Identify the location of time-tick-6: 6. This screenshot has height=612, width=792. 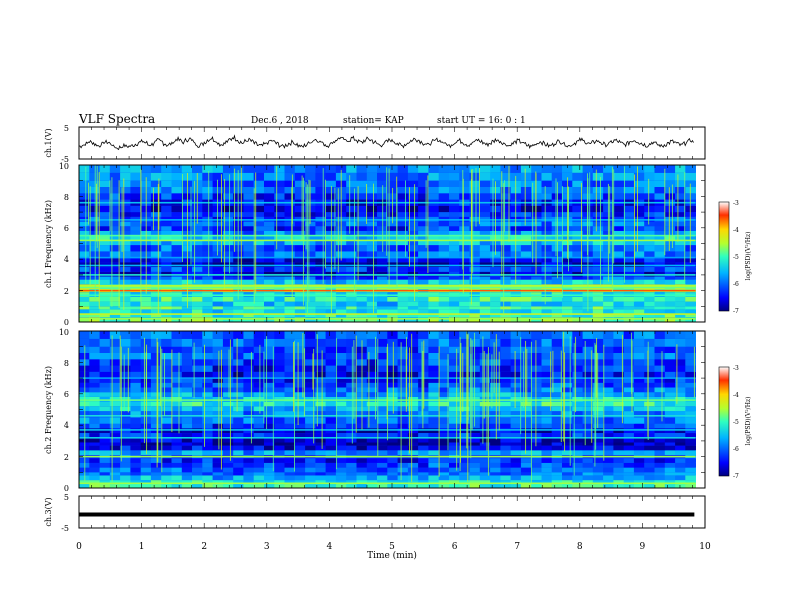
(455, 547).